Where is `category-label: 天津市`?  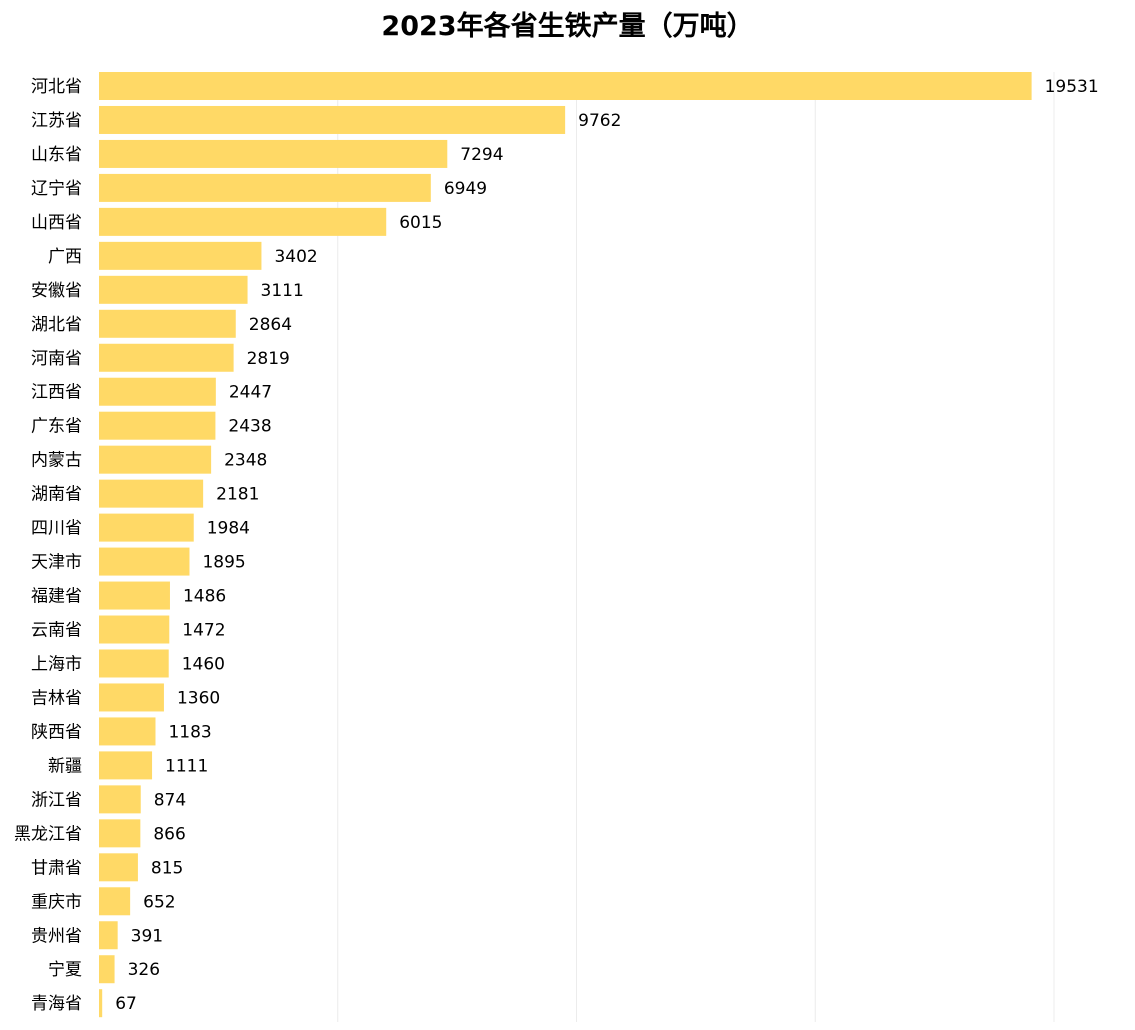 category-label: 天津市 is located at coordinates (56, 563).